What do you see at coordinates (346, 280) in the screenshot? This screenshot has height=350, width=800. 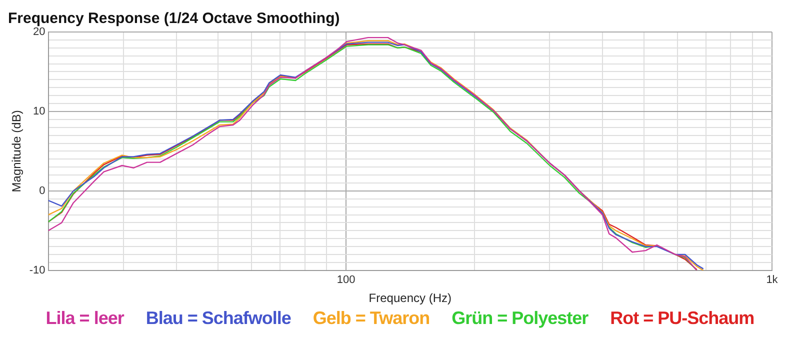 I see `x-tick-label: 100` at bounding box center [346, 280].